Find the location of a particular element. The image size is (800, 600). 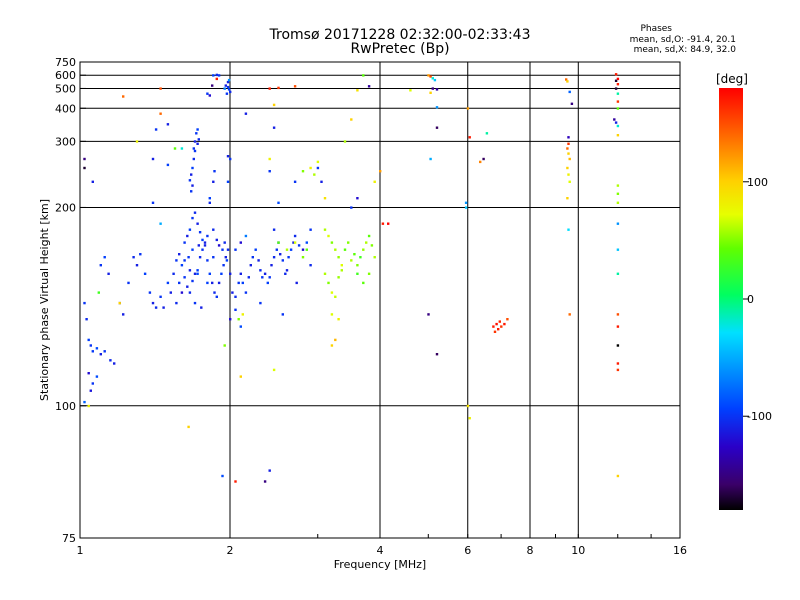

x-tick-label: 16 is located at coordinates (680, 550).